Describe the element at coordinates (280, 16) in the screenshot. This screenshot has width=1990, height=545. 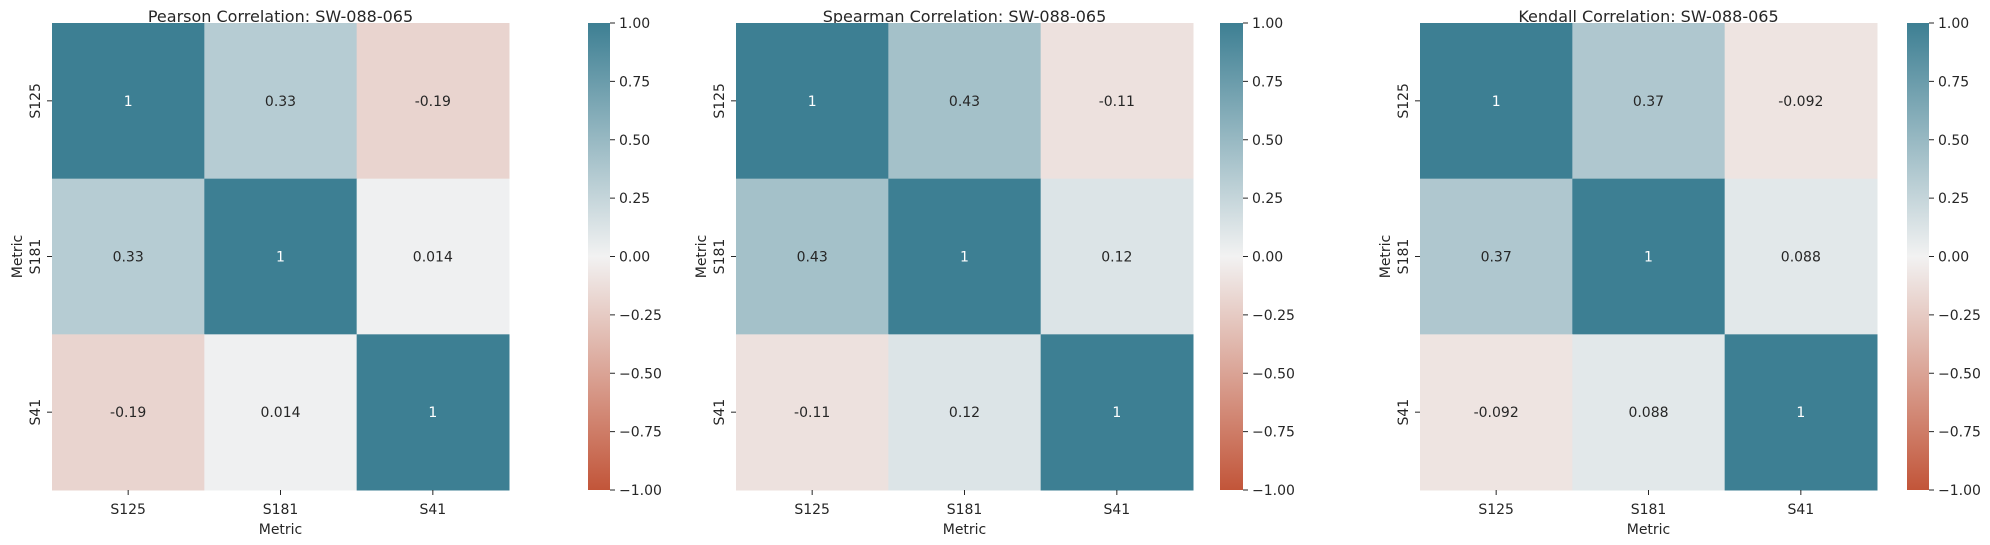
I see `chart-title: Pearson Correlation: SW-088-065` at that location.